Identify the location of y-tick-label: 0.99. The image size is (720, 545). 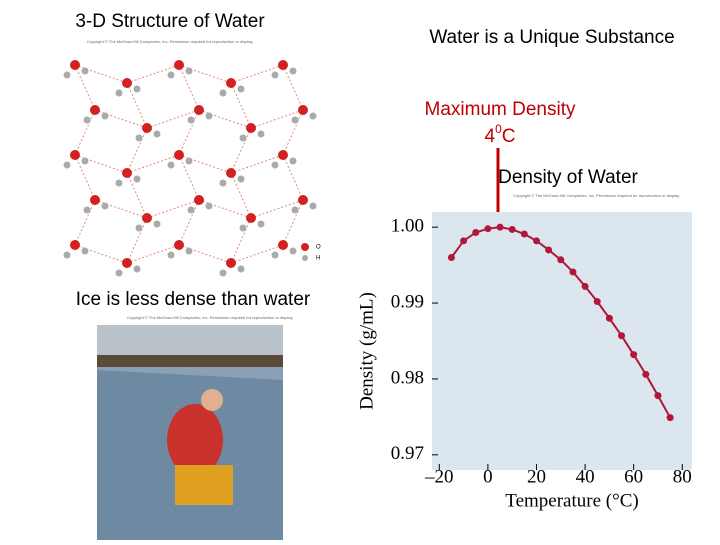
(407, 301).